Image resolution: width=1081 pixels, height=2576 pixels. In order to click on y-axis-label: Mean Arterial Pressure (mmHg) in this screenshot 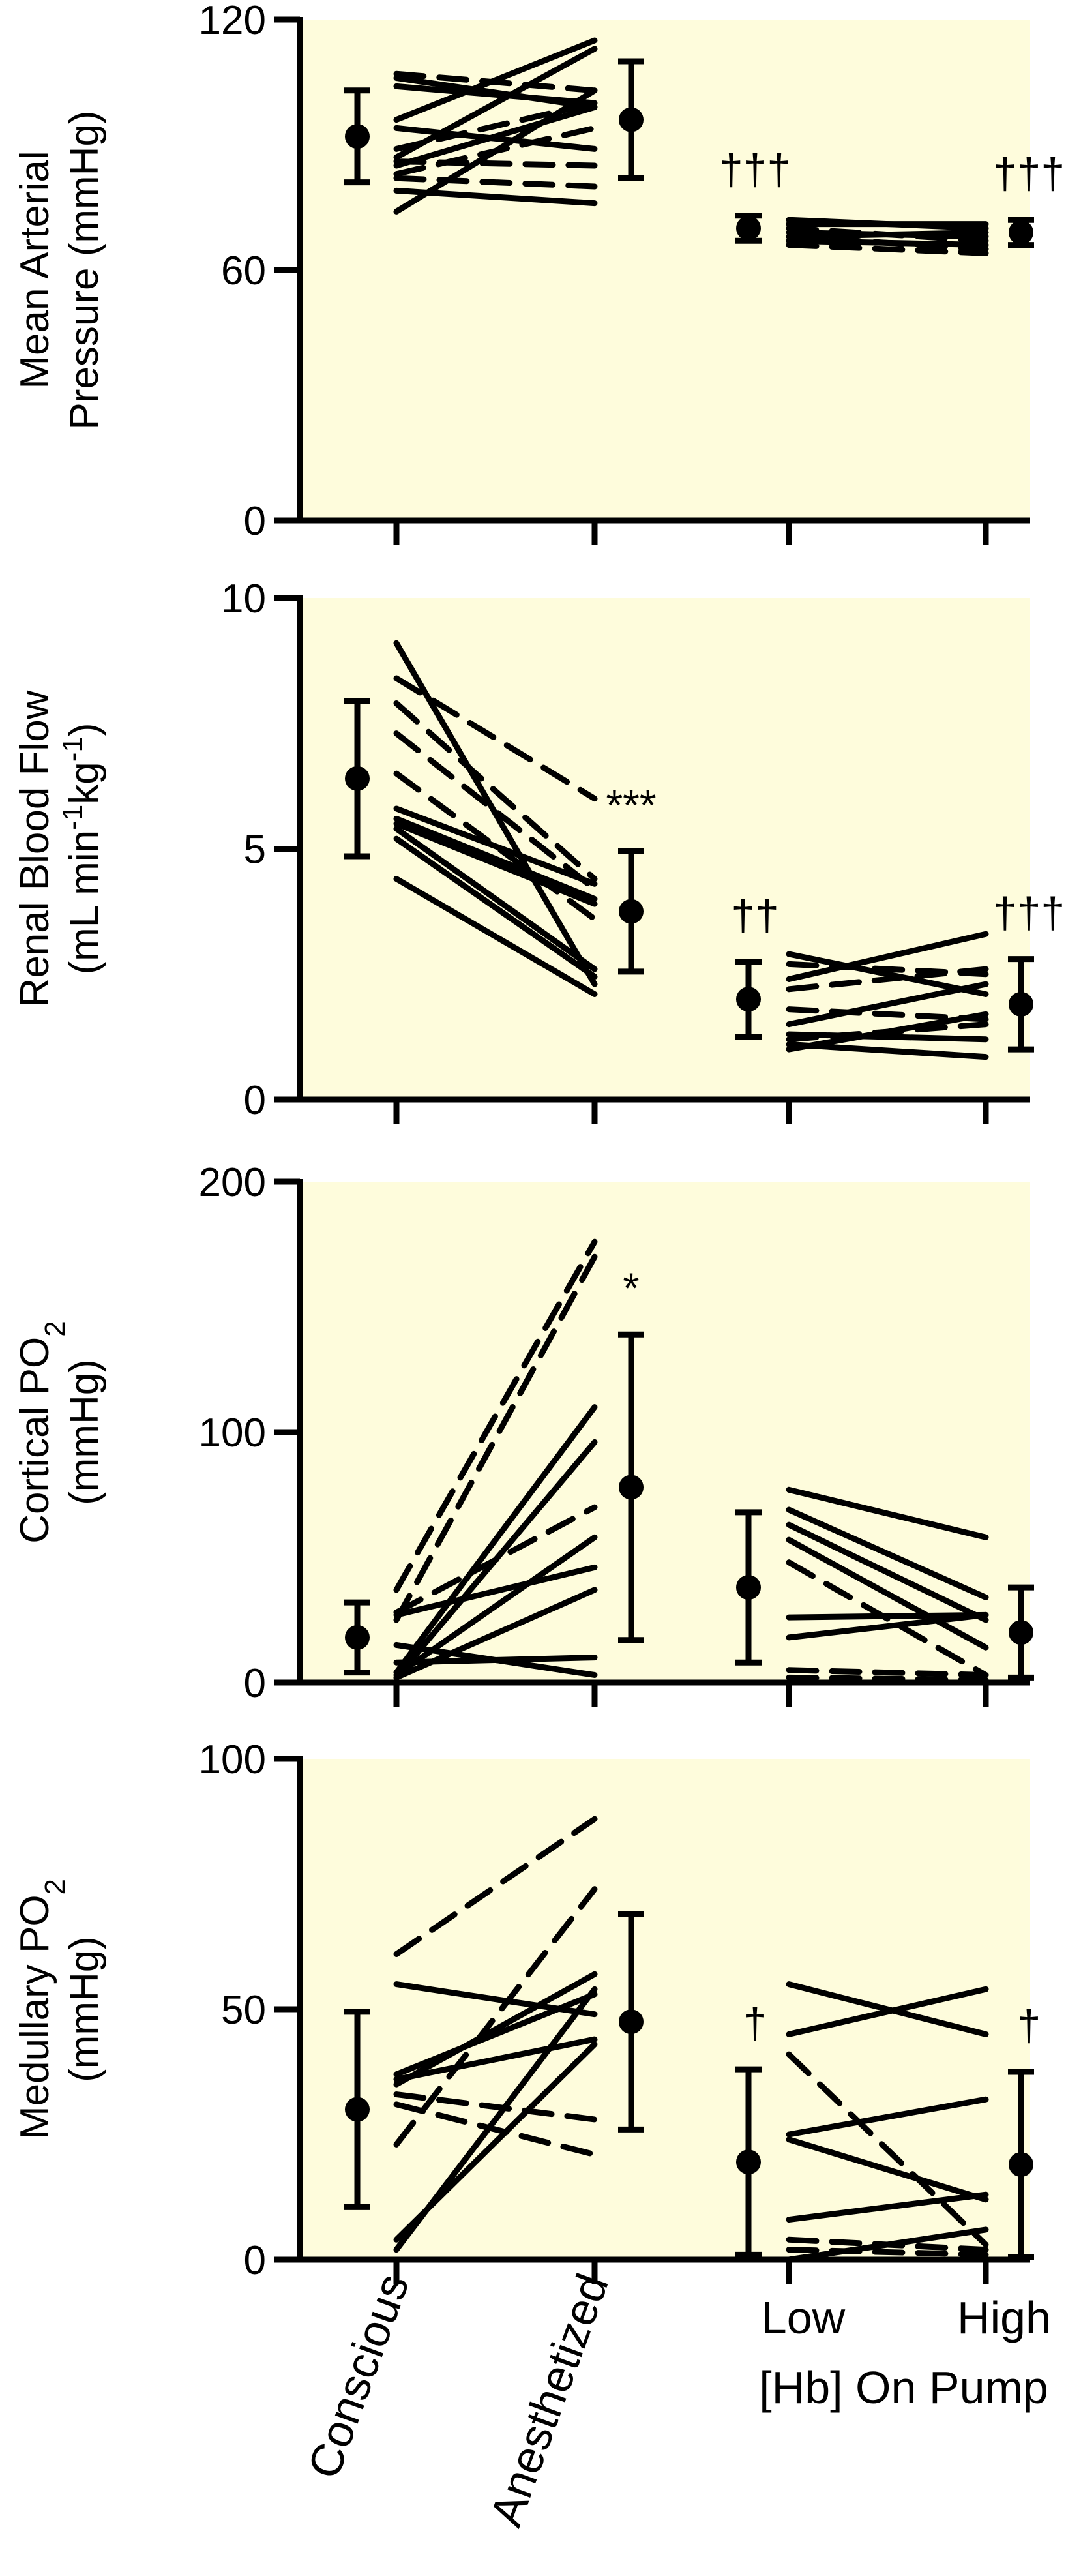, I will do `click(59, 269)`.